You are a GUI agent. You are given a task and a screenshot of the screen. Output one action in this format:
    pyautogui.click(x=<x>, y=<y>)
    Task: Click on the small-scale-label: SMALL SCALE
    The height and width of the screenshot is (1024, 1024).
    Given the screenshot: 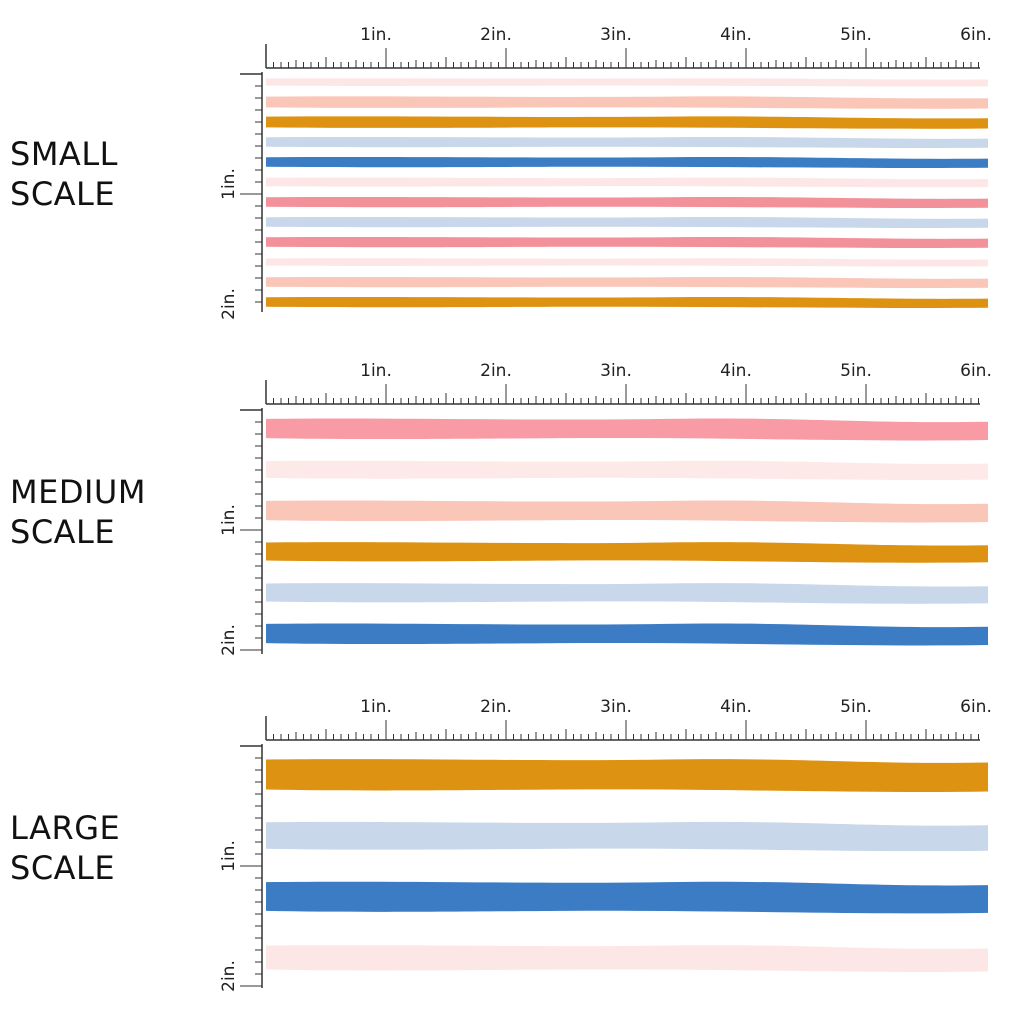 What is the action you would take?
    pyautogui.click(x=64, y=174)
    